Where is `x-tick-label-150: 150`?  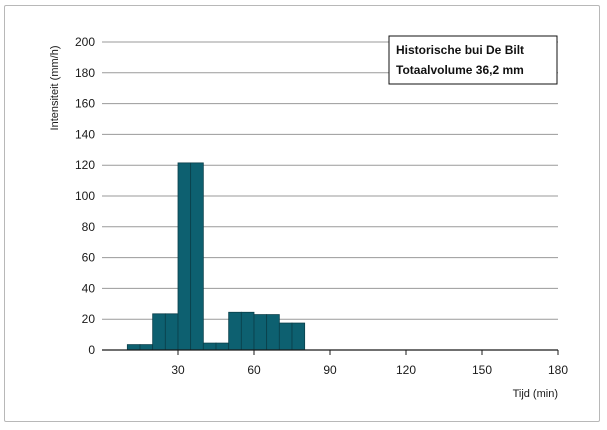
x-tick-label-150: 150 is located at coordinates (482, 370).